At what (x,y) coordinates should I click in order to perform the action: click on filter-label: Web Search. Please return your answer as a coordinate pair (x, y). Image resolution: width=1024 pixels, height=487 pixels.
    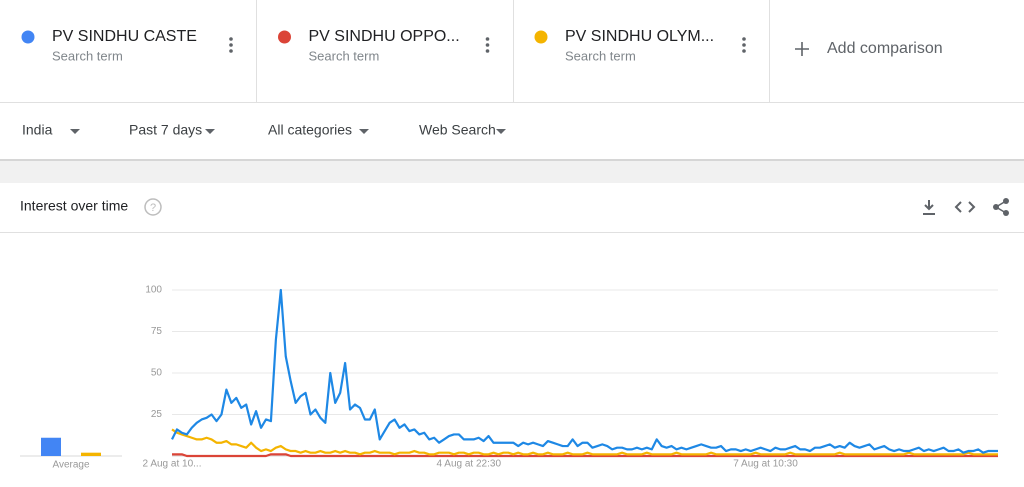
    Looking at the image, I should click on (457, 130).